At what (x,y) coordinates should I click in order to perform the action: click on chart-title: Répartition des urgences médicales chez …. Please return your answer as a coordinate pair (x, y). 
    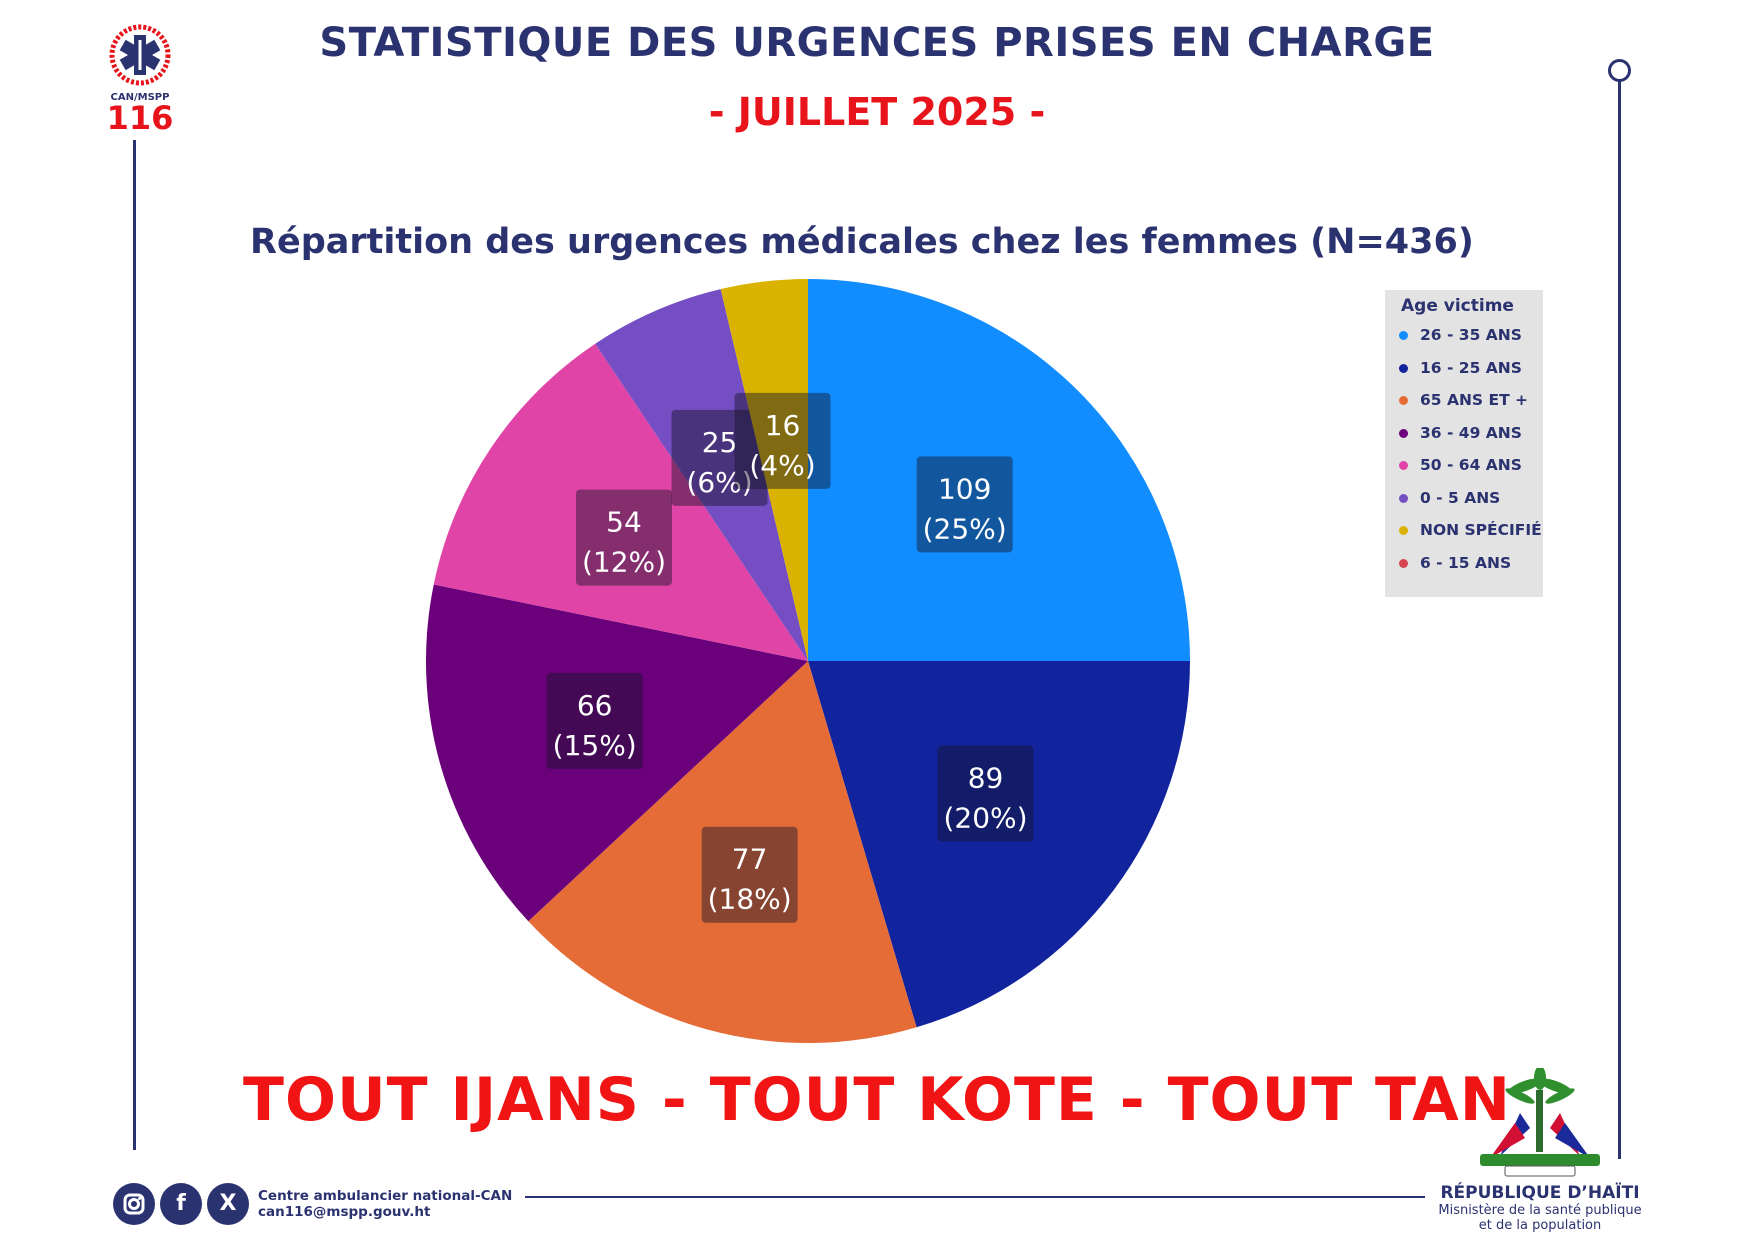
    Looking at the image, I should click on (862, 242).